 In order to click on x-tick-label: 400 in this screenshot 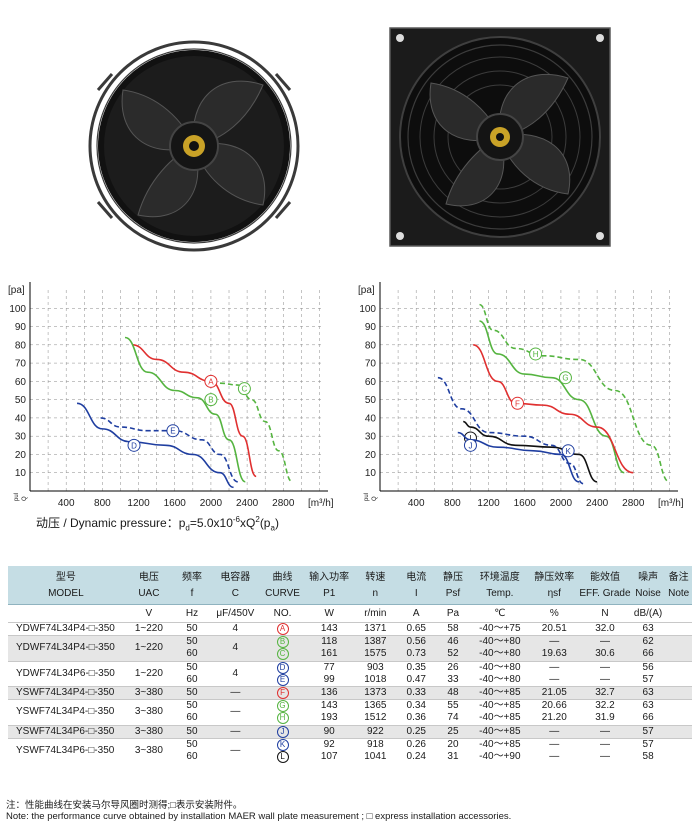, I will do `click(416, 503)`.